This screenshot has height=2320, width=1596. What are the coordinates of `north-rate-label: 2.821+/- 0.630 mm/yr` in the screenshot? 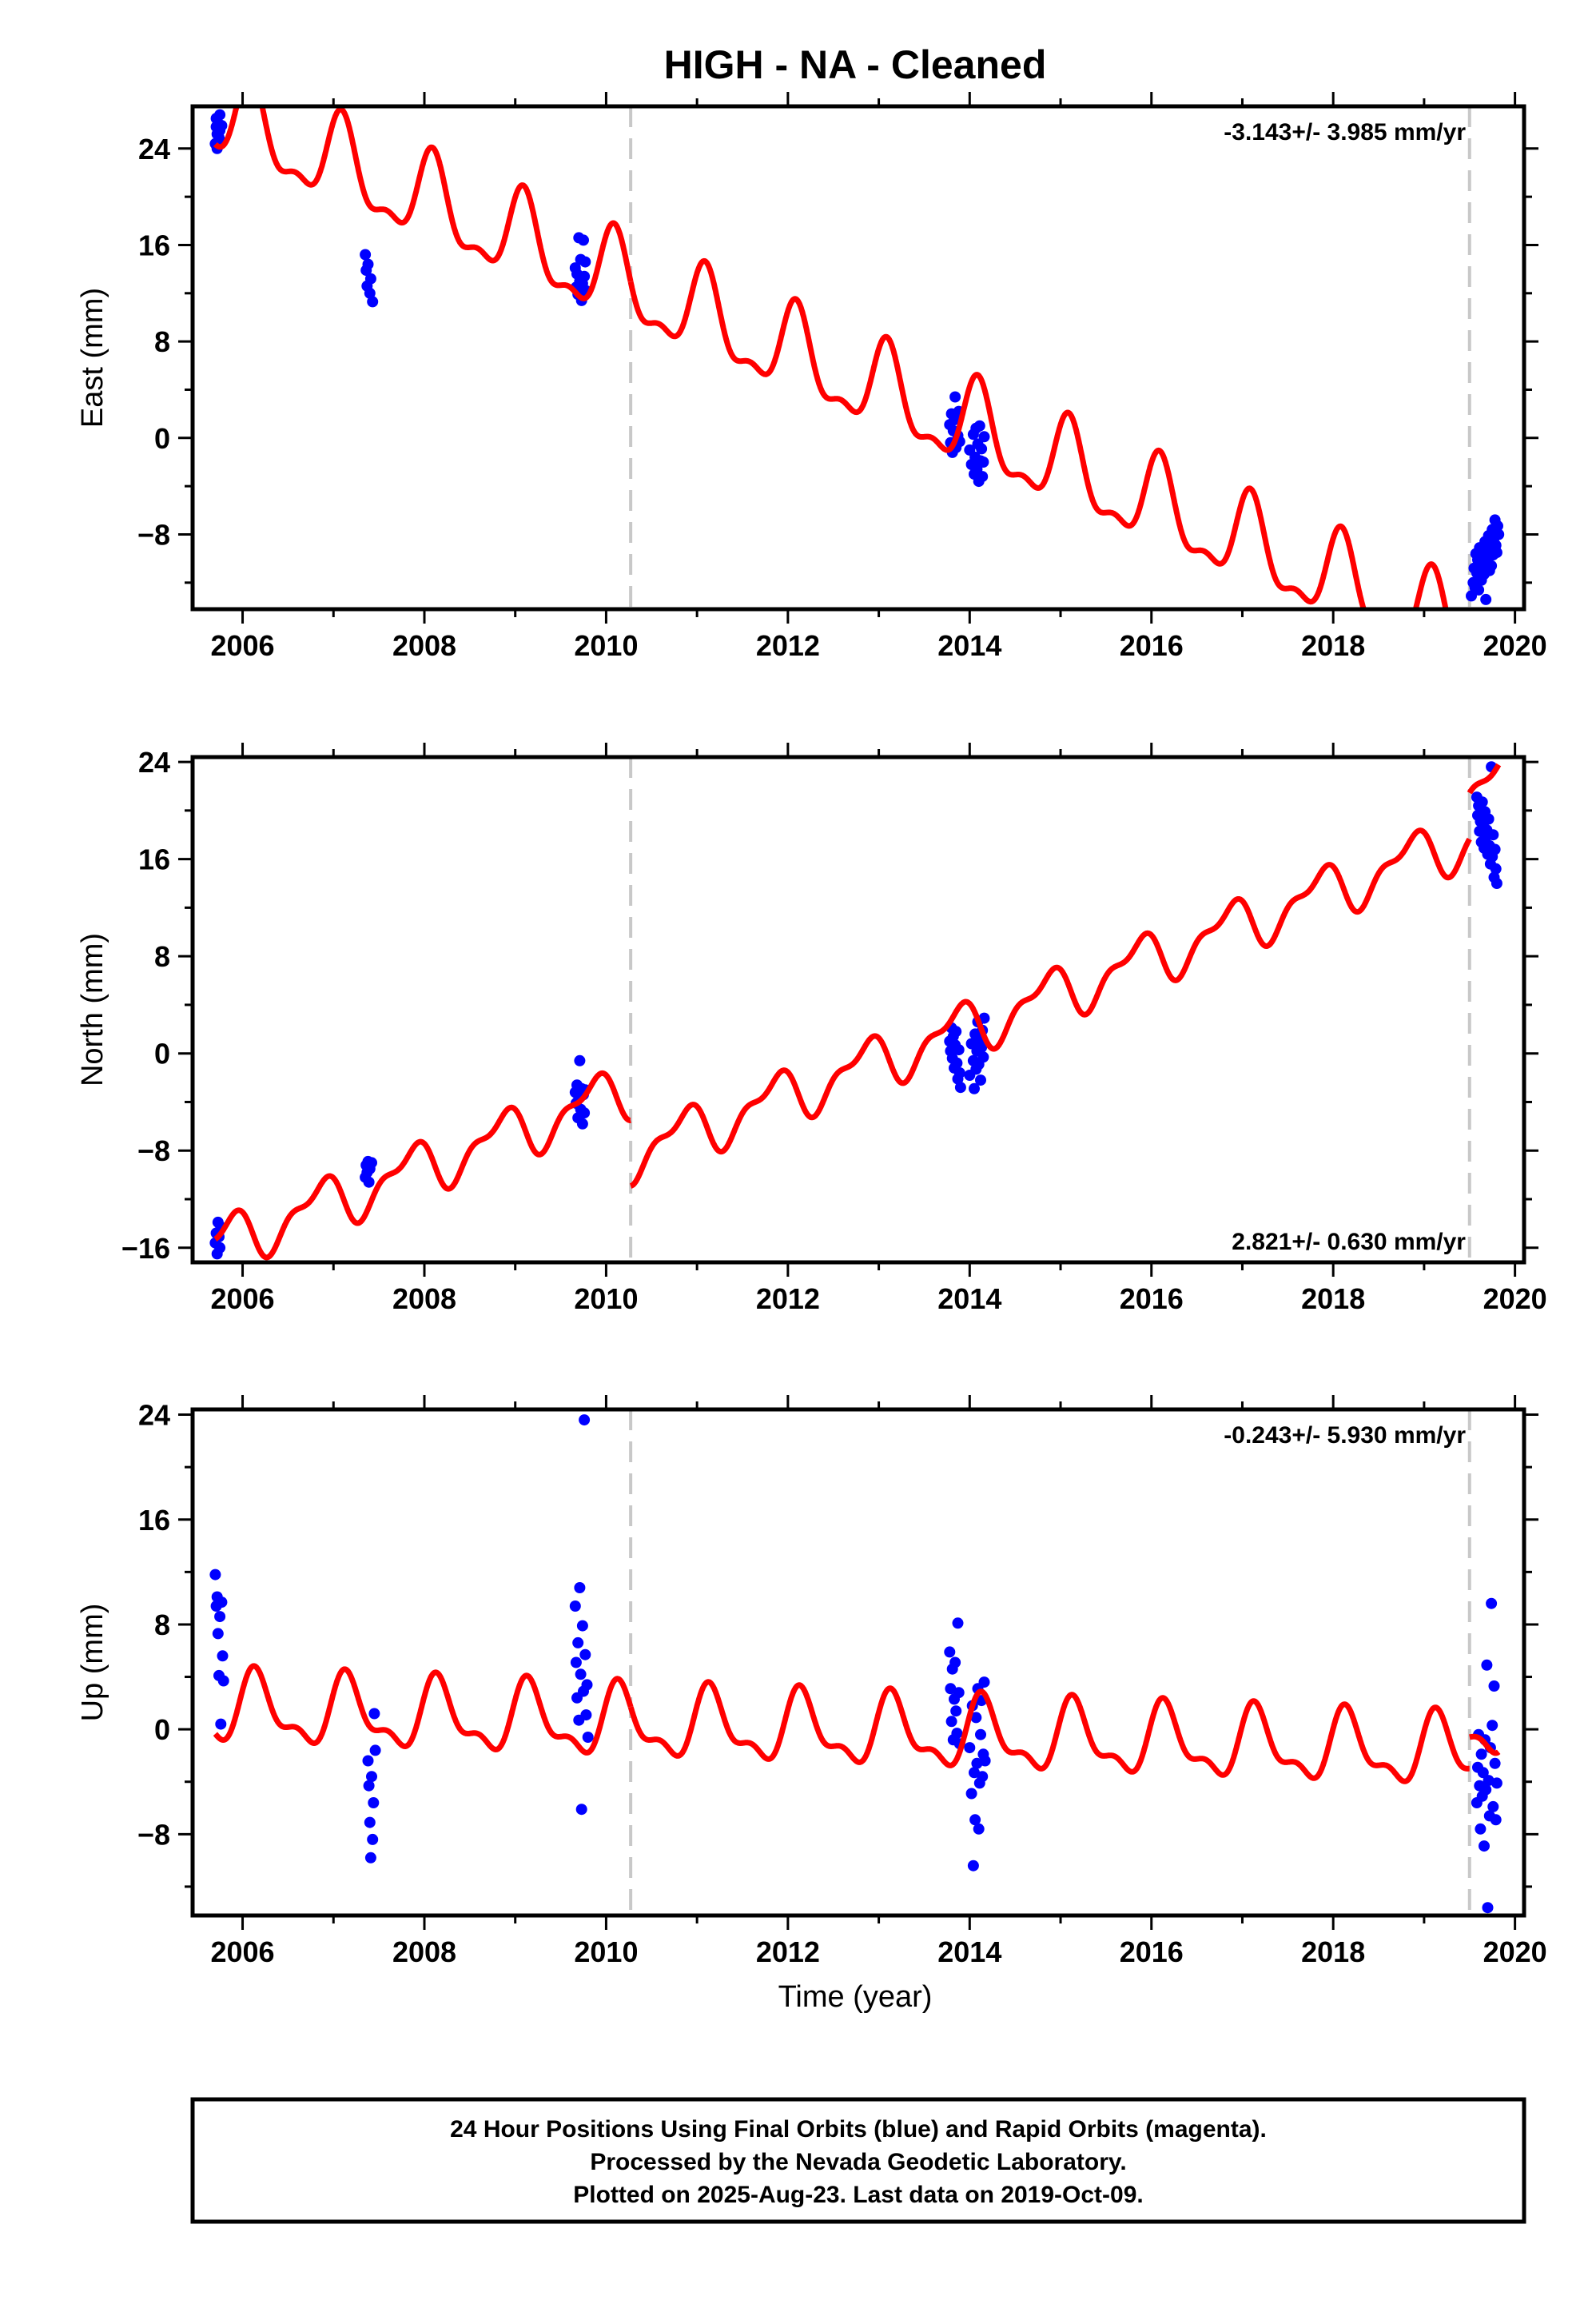 It's located at (1349, 1242).